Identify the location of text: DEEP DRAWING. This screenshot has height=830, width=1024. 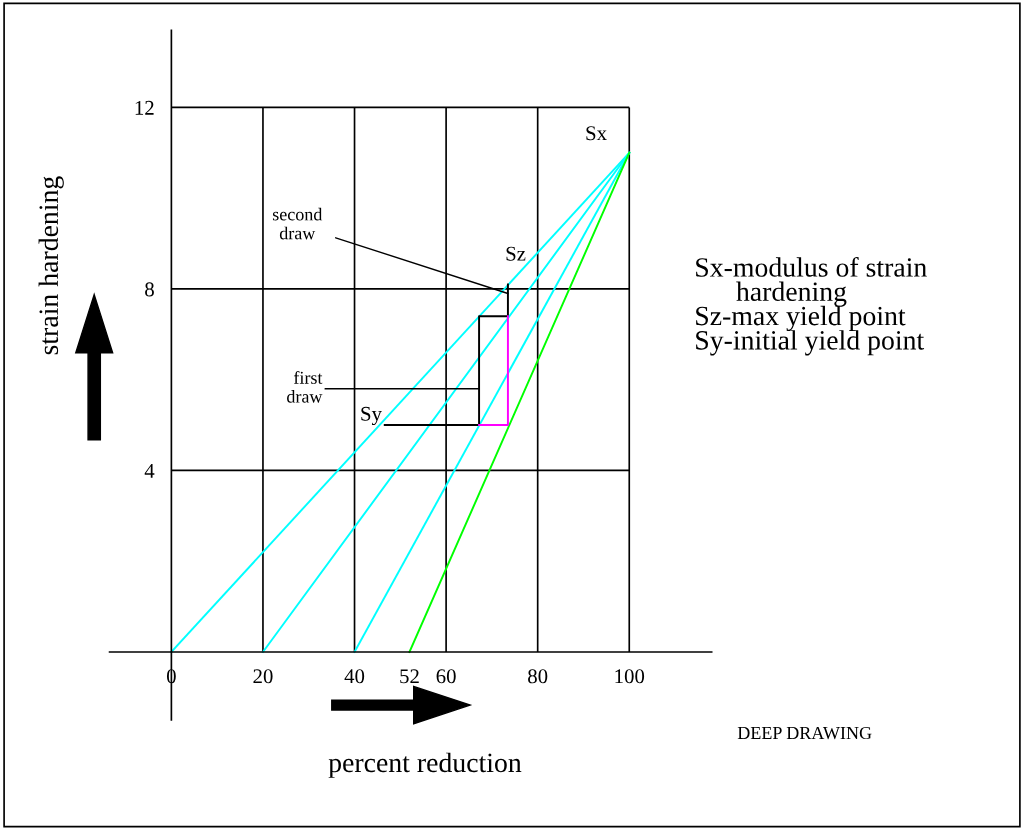
(804, 733).